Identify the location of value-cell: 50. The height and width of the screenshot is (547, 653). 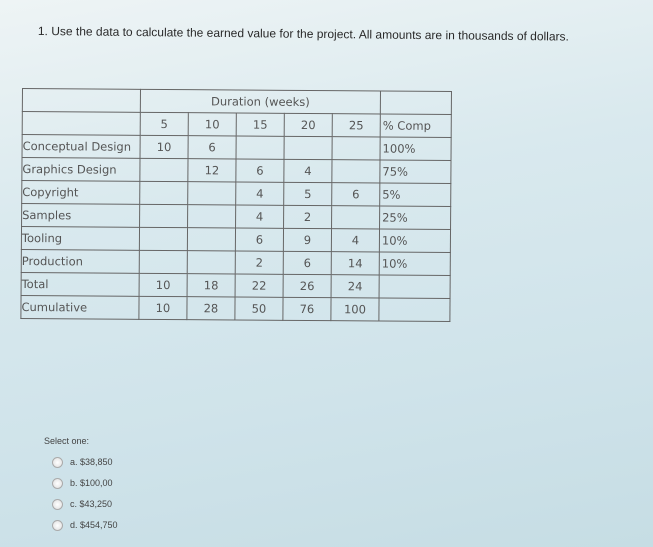
(259, 308).